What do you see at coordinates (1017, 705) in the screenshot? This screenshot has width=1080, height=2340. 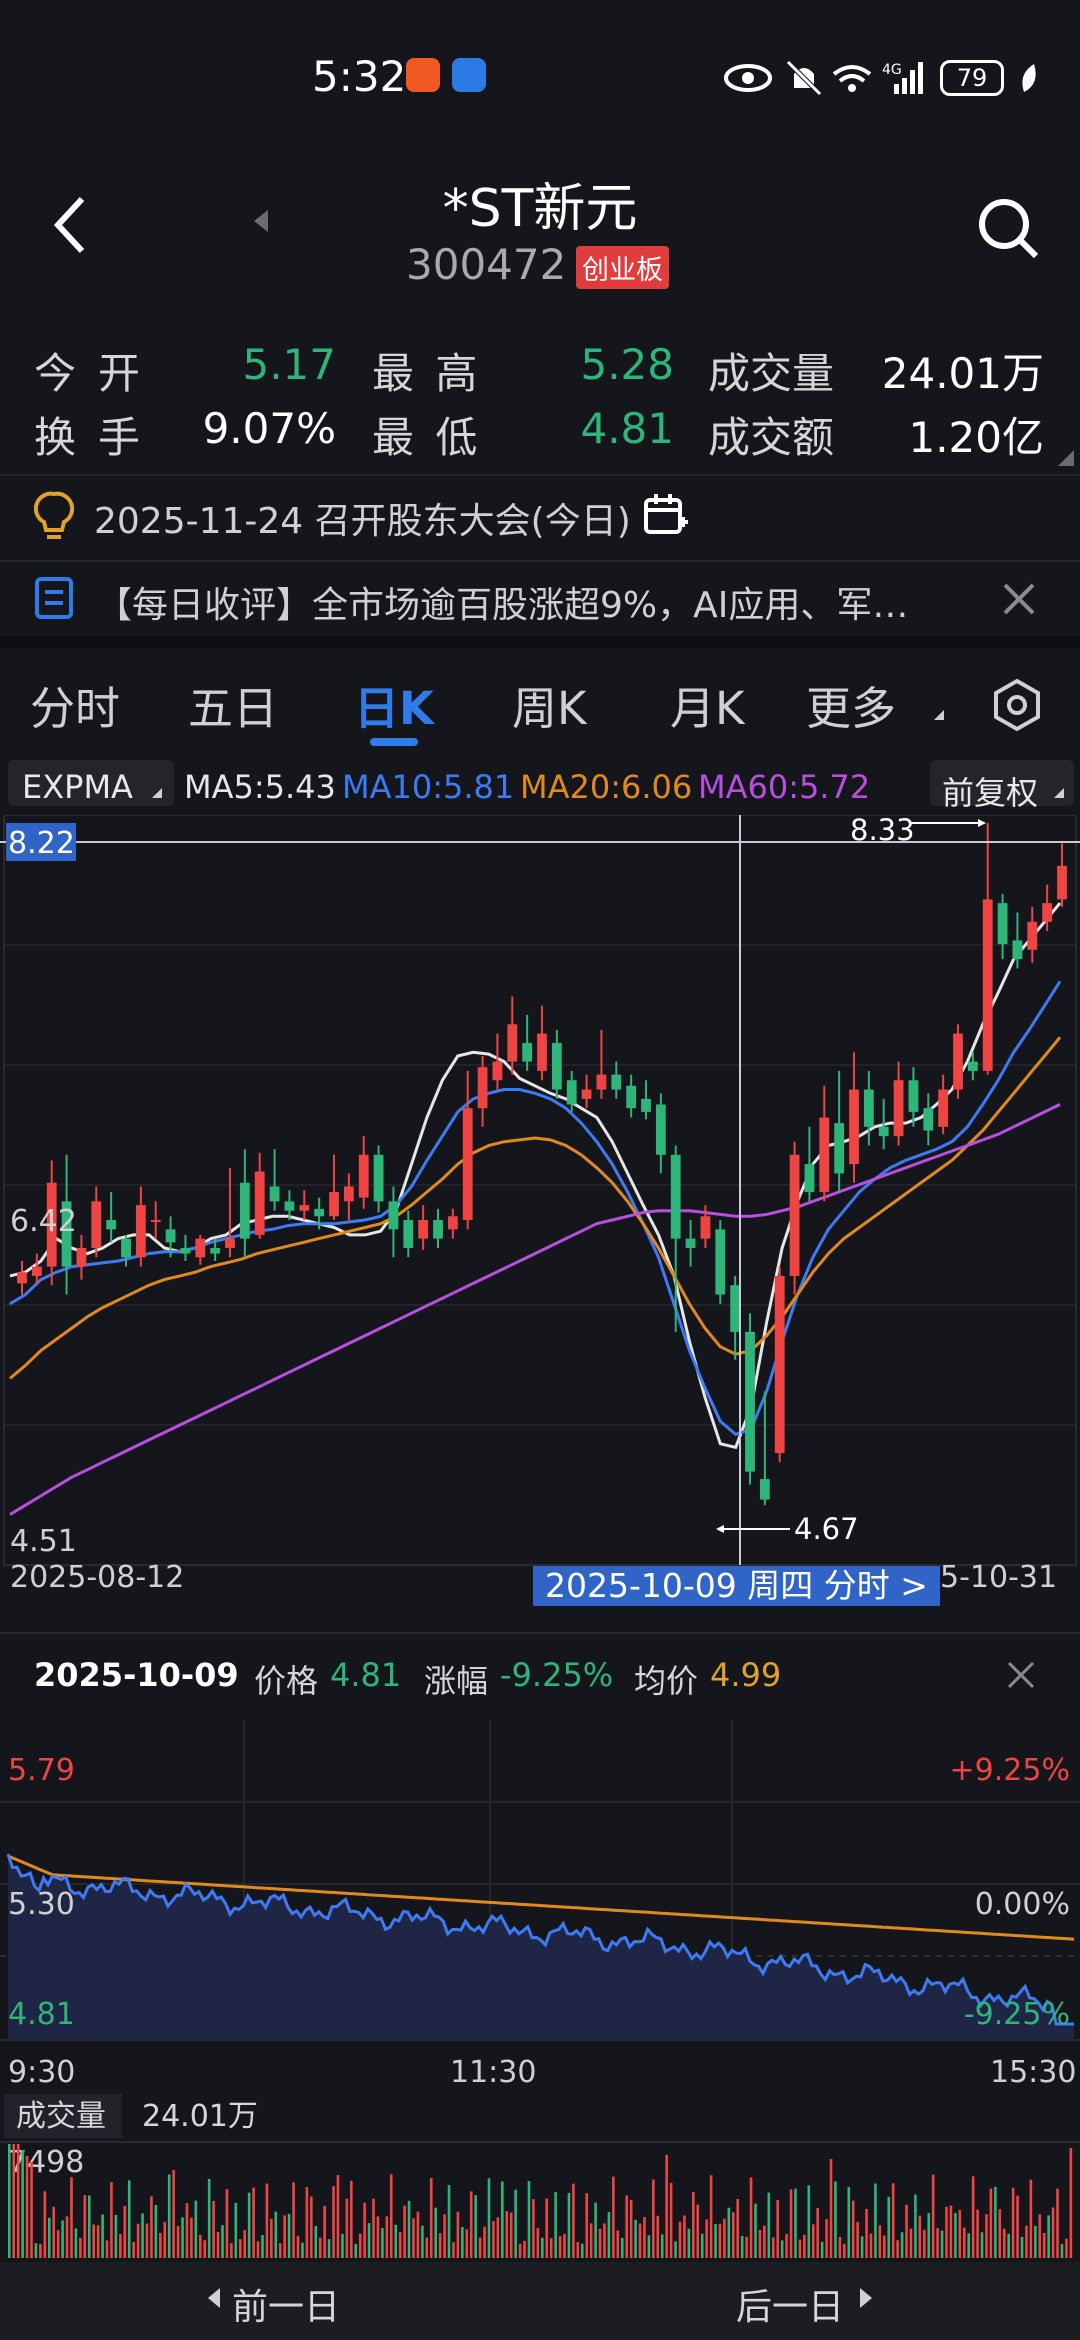 I see `settings-icon` at bounding box center [1017, 705].